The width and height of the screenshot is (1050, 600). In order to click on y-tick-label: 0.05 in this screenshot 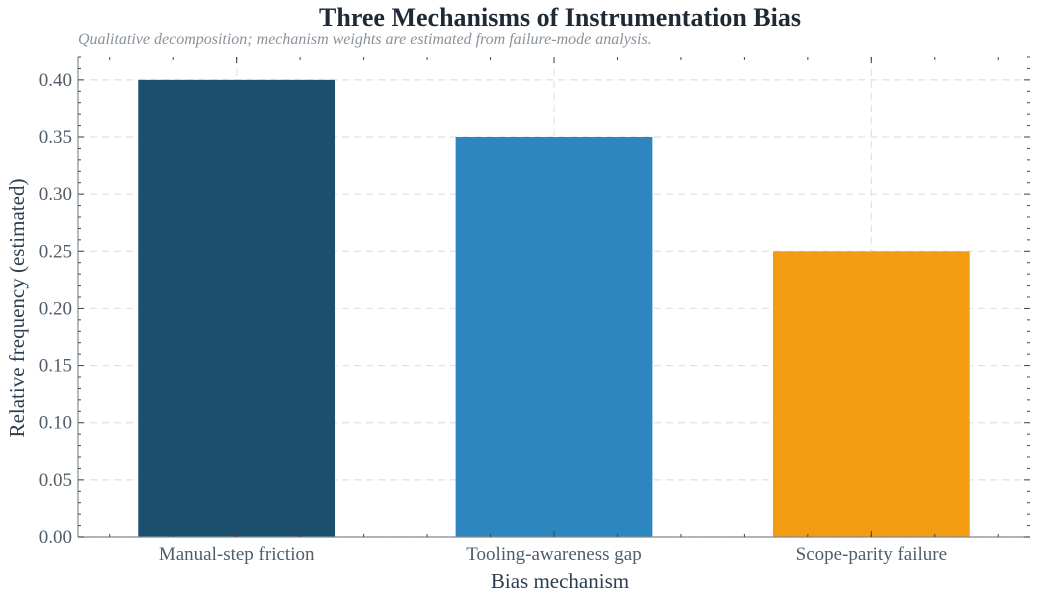, I will do `click(55, 480)`.